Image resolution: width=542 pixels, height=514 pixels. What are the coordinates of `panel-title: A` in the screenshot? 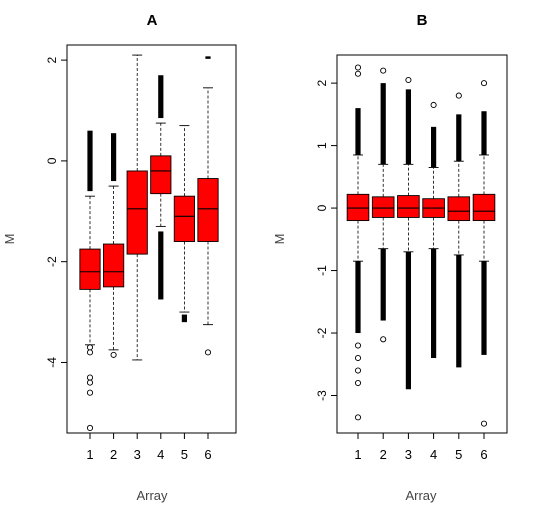 It's located at (152, 20).